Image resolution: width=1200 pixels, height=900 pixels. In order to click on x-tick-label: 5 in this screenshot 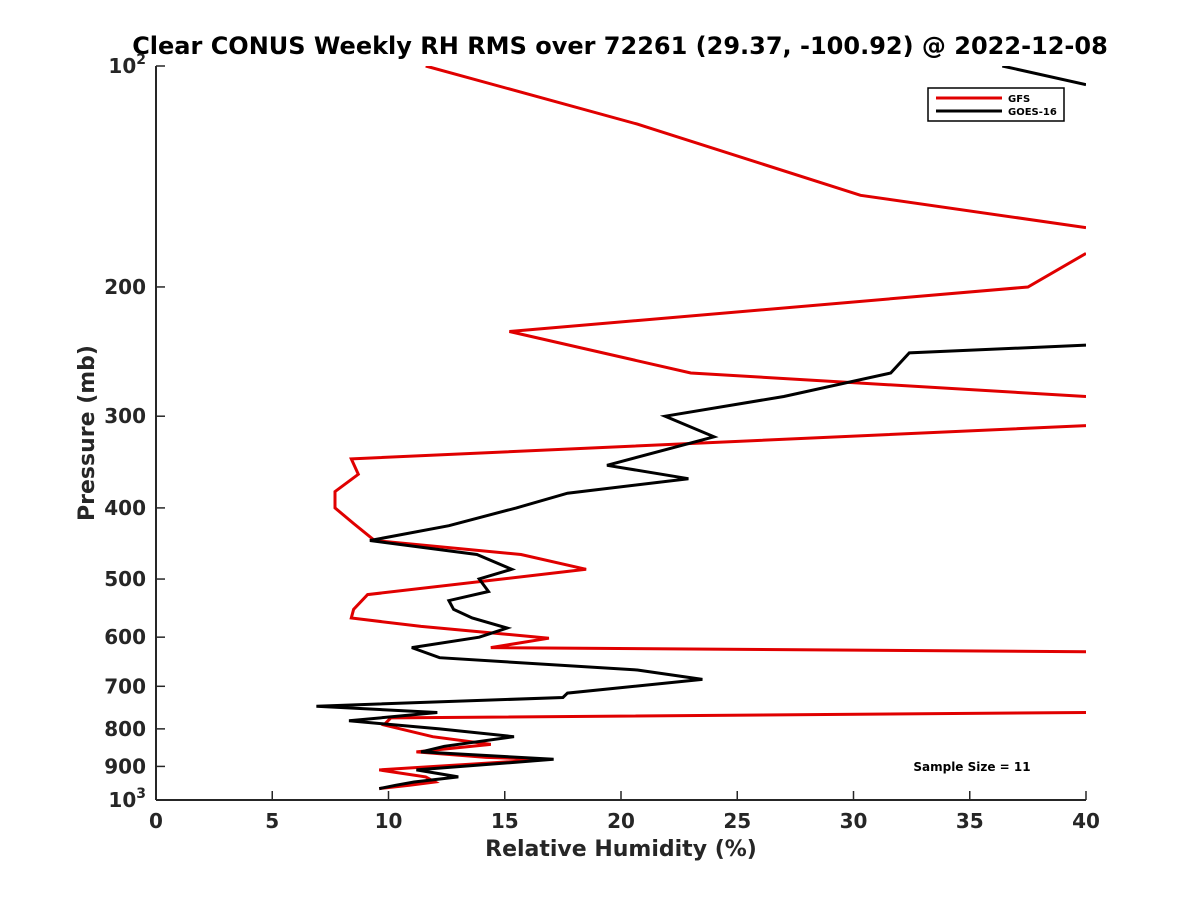, I will do `click(272, 821)`.